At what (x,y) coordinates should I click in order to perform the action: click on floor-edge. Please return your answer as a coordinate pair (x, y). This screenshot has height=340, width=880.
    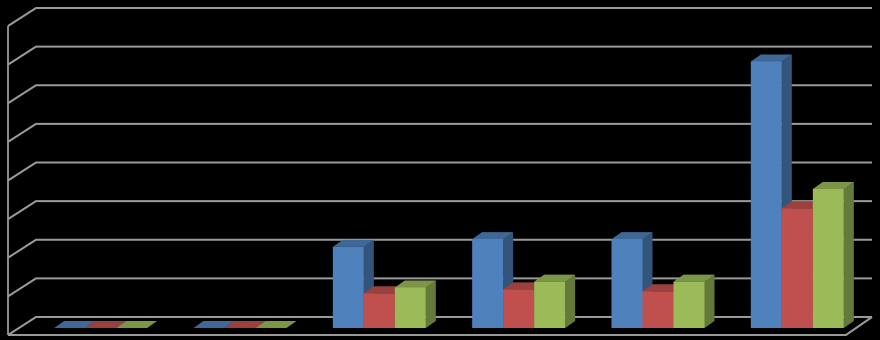
    Looking at the image, I should click on (440, 326).